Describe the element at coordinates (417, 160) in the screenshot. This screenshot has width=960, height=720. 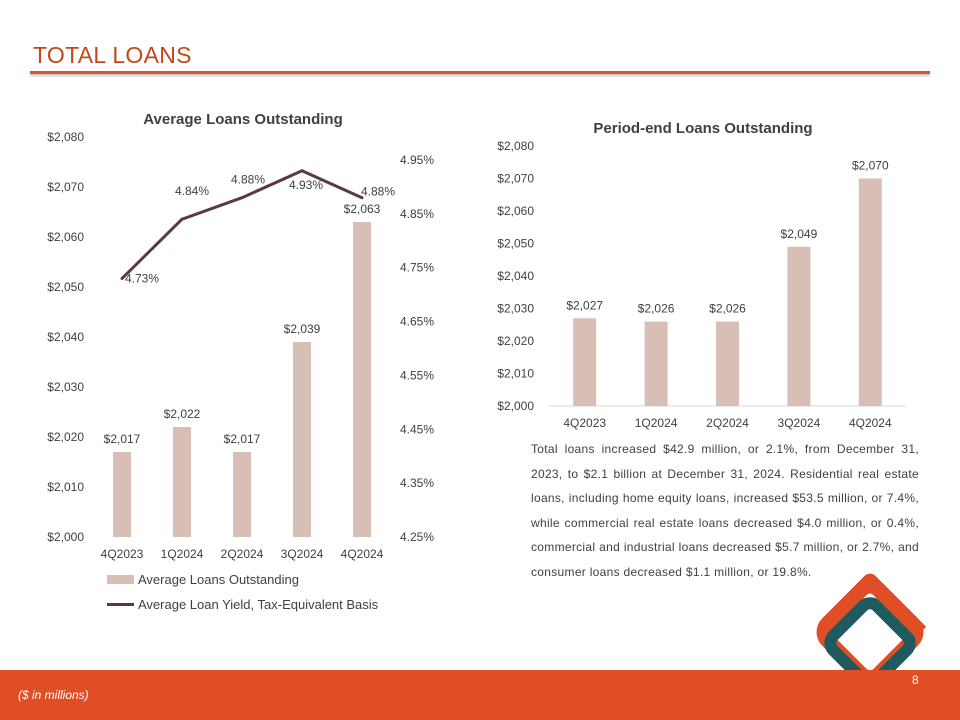
I see `y2-axis-tick-label: 4.95%` at that location.